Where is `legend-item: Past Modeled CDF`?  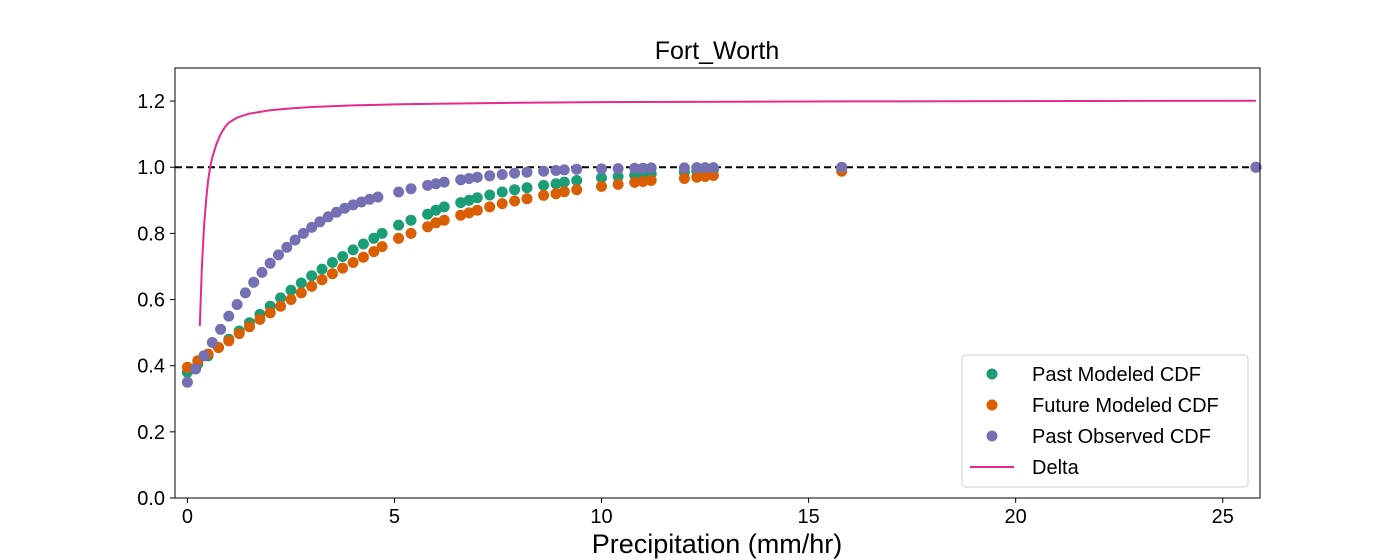 legend-item: Past Modeled CDF is located at coordinates (1093, 375).